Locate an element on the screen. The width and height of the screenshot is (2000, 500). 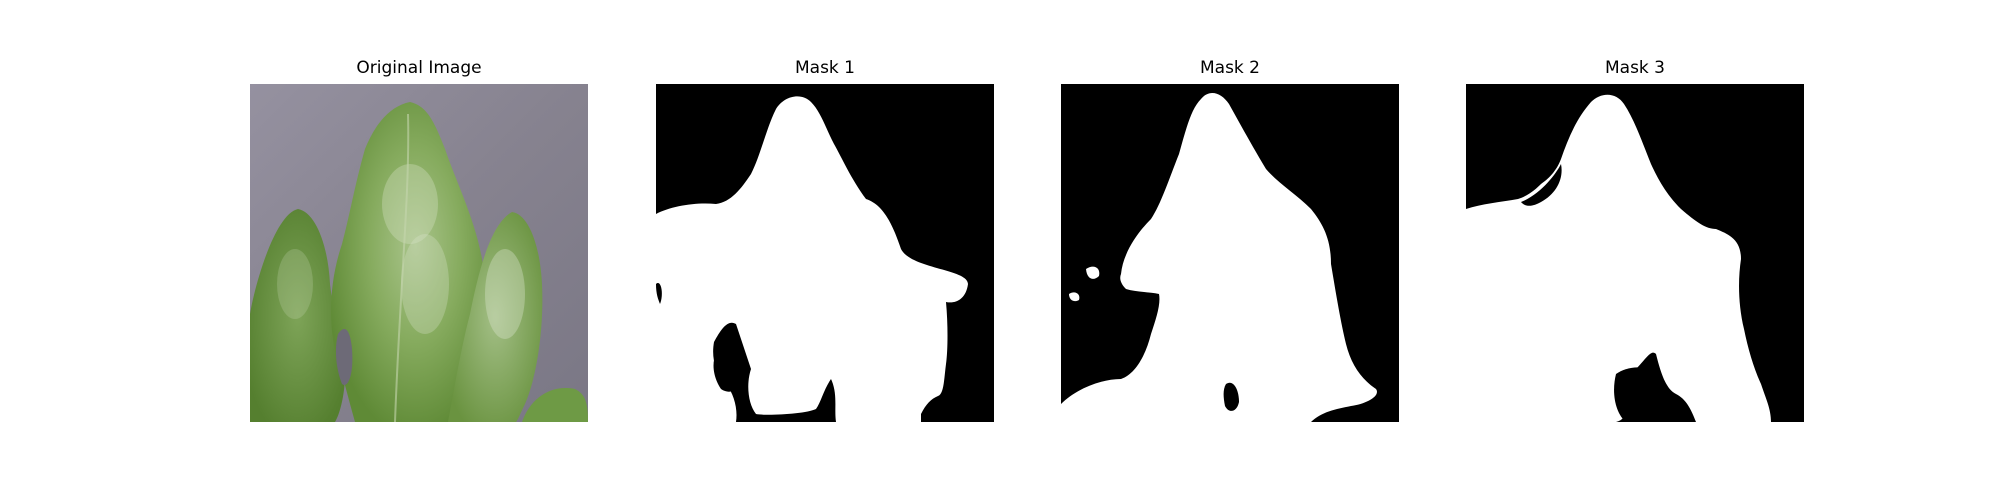
panel-title-mask-1: Mask 1 is located at coordinates (824, 68).